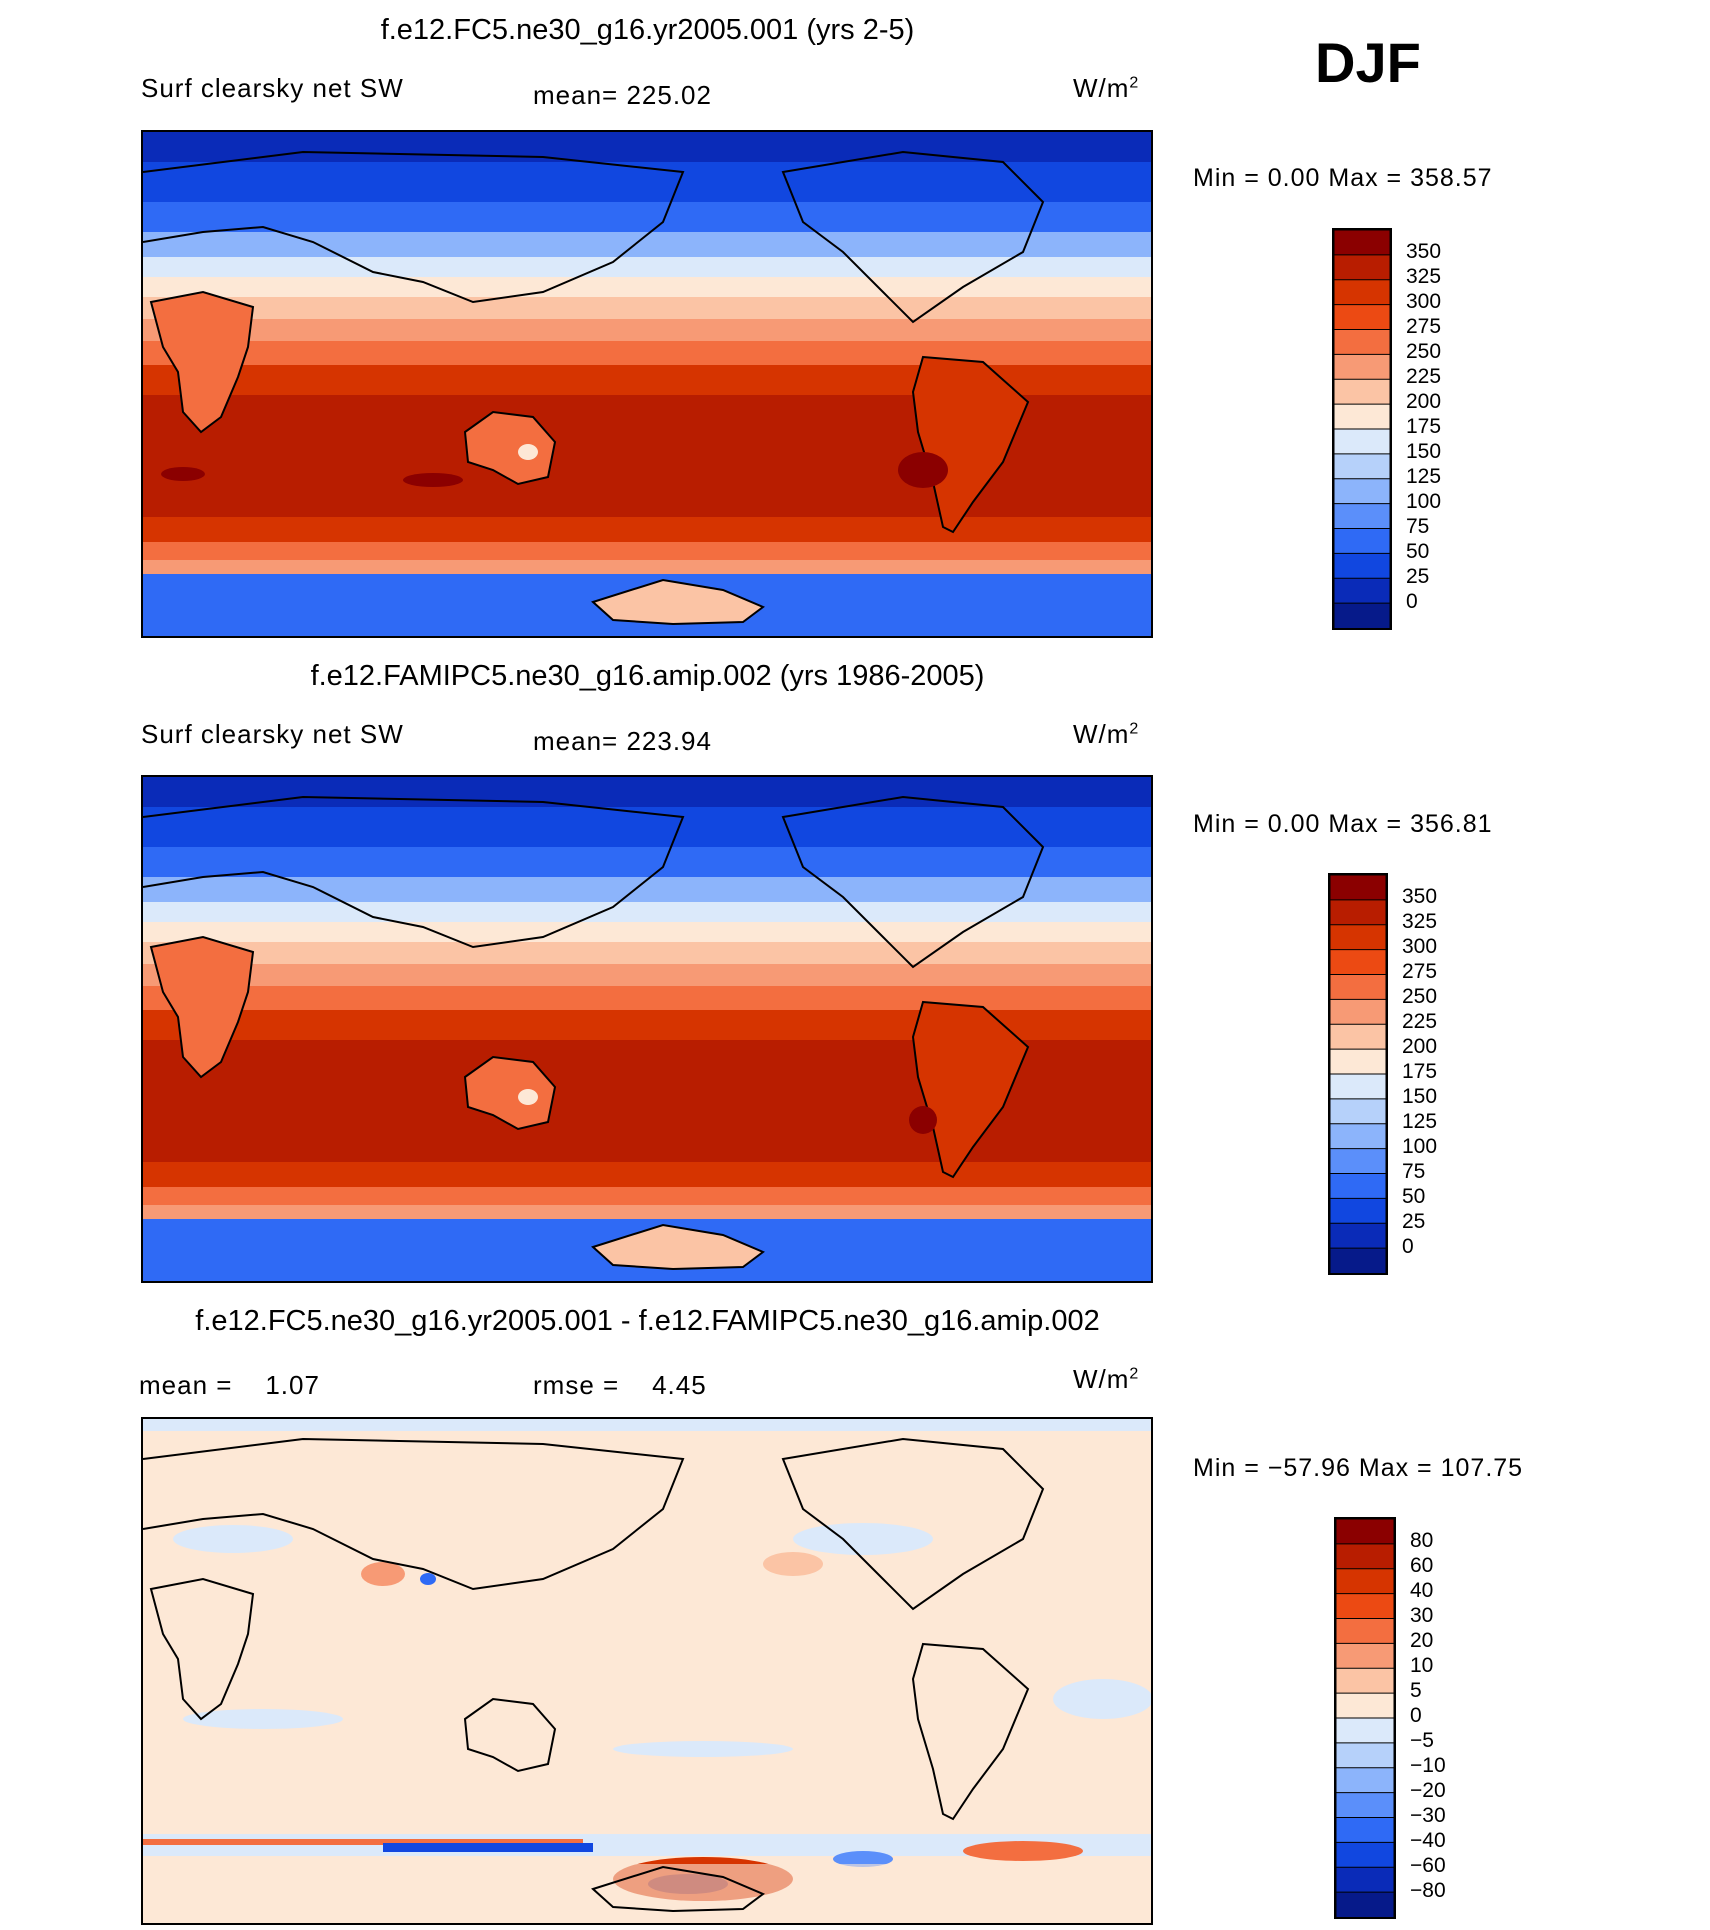 The width and height of the screenshot is (1710, 1930). Describe the element at coordinates (1106, 1379) in the screenshot. I see `panel3-units: W/m2` at that location.